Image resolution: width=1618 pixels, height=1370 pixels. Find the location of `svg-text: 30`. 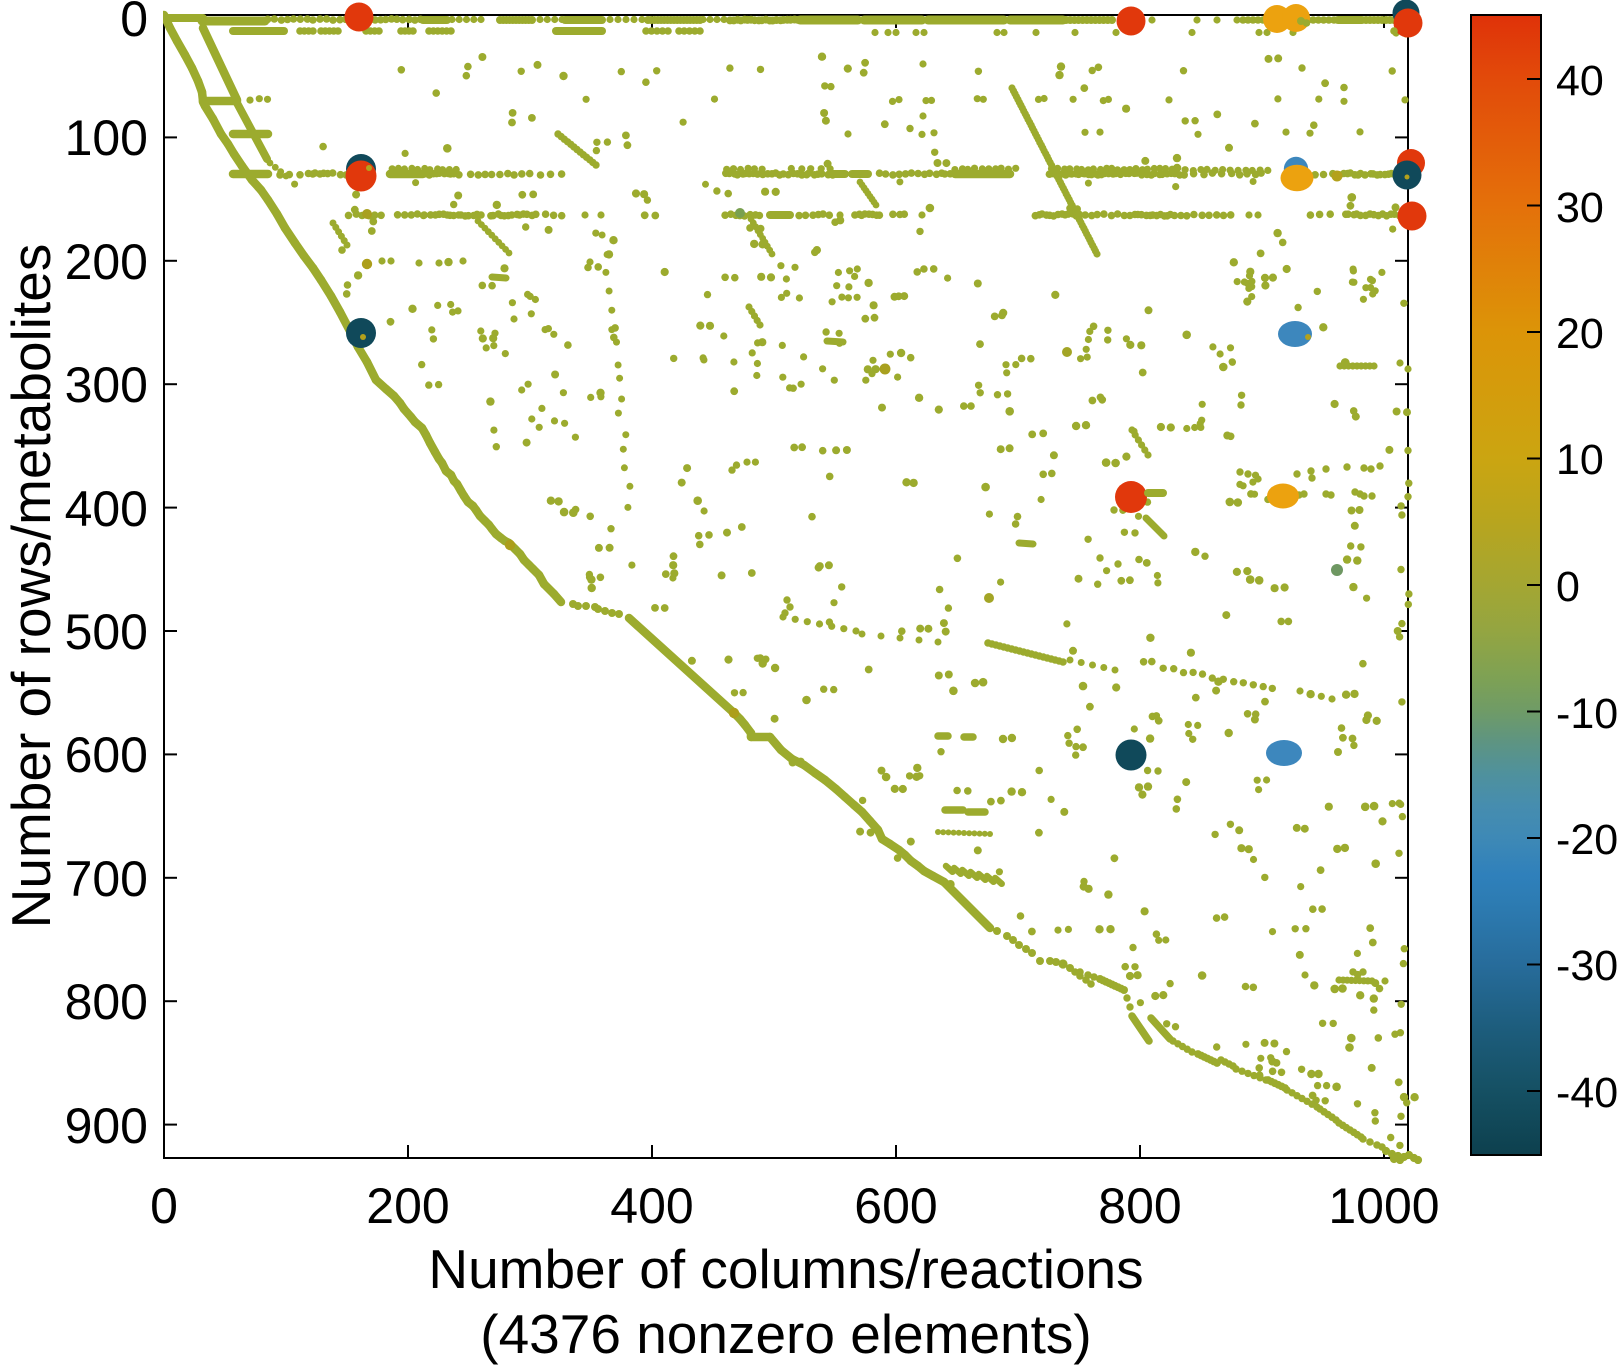

svg-text: 30 is located at coordinates (1580, 208).